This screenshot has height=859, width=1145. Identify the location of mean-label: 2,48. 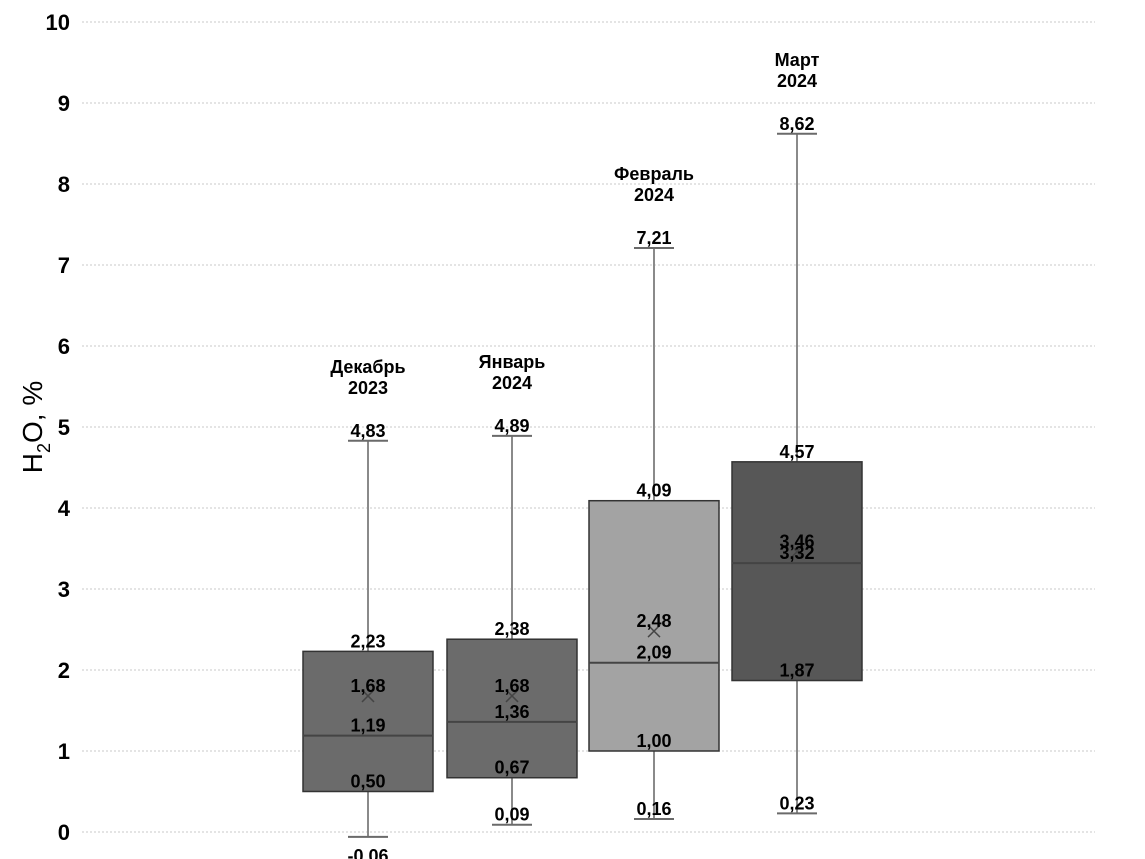
(653, 621).